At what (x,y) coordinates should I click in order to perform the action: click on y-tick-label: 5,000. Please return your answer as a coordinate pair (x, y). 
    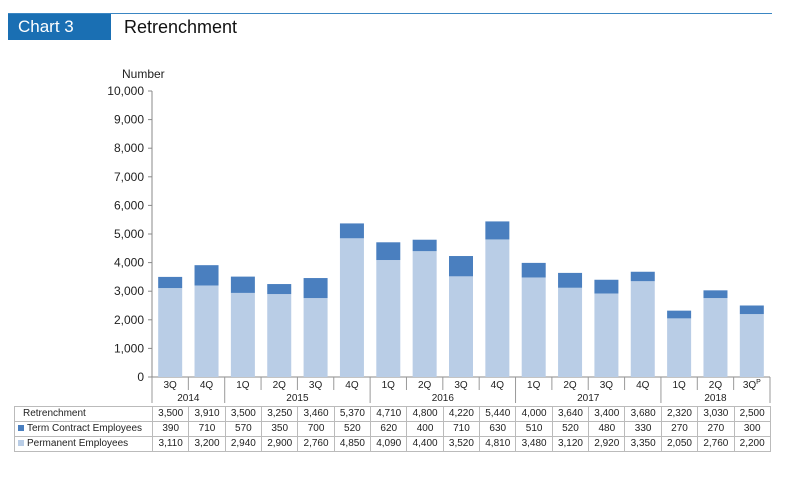
    Looking at the image, I should click on (129, 234).